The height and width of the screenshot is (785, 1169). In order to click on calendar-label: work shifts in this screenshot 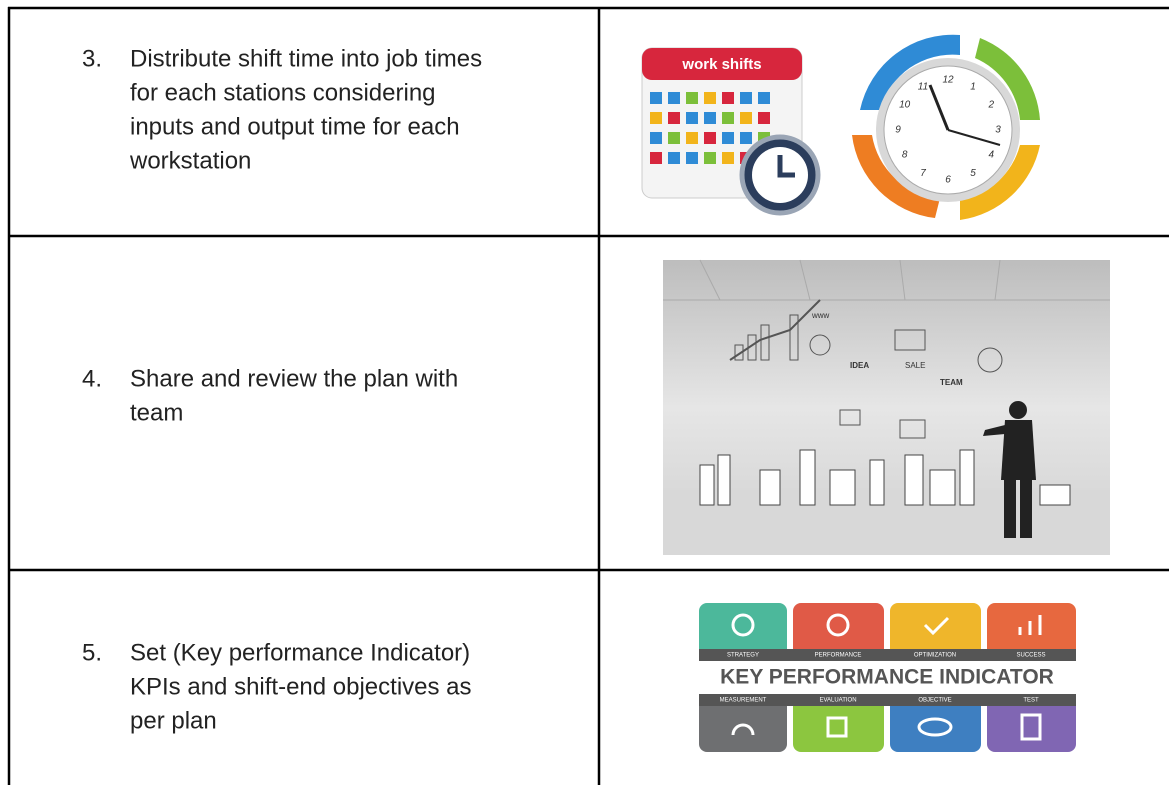, I will do `click(721, 64)`.